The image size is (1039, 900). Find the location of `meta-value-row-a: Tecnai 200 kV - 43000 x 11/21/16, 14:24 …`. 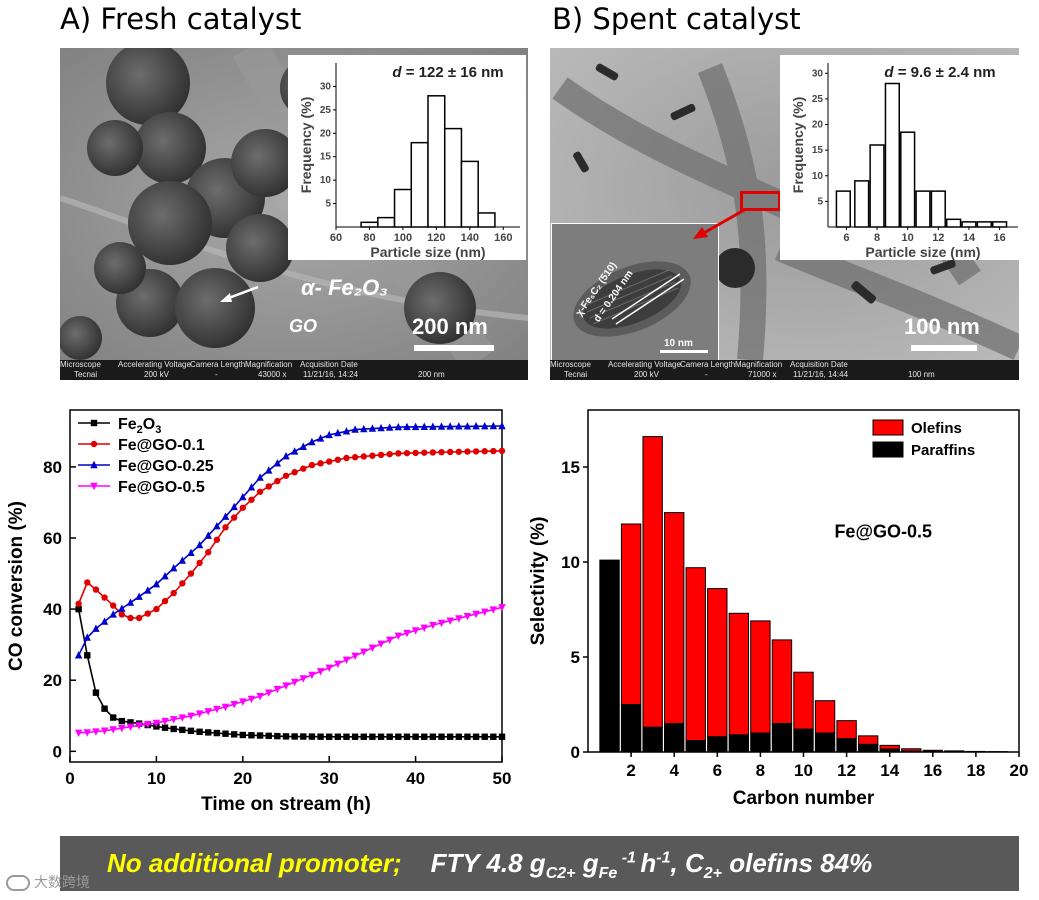

meta-value-row-a: Tecnai 200 kV - 43000 x 11/21/16, 14:24 … is located at coordinates (294, 375).